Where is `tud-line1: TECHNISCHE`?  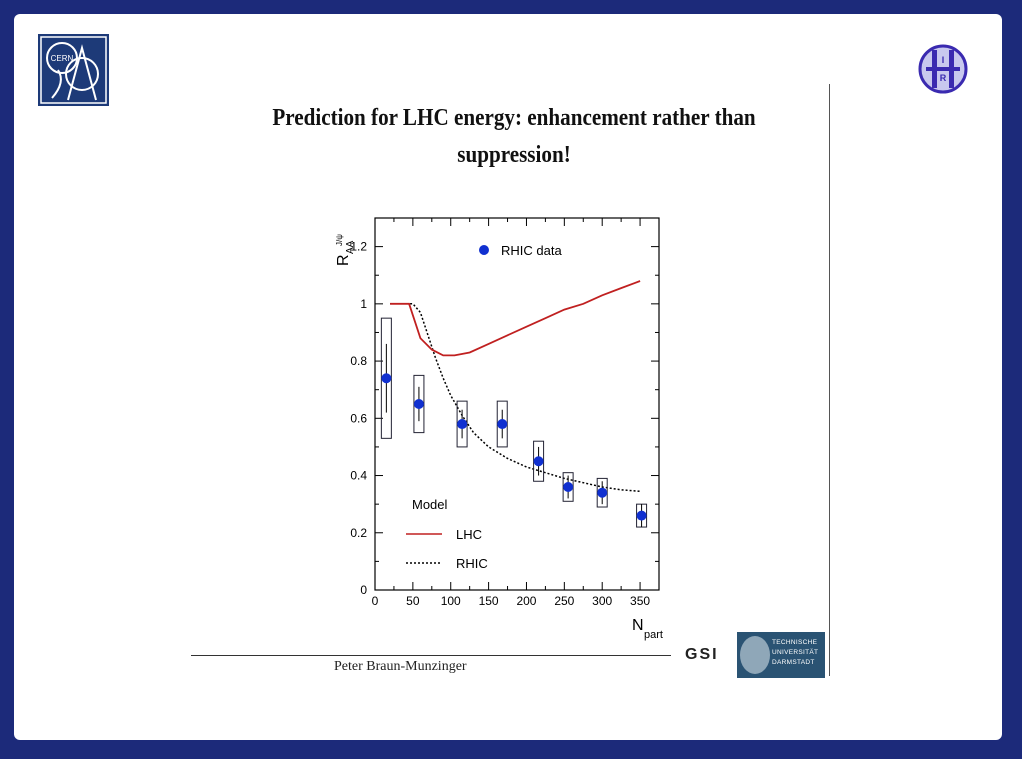 tud-line1: TECHNISCHE is located at coordinates (795, 642).